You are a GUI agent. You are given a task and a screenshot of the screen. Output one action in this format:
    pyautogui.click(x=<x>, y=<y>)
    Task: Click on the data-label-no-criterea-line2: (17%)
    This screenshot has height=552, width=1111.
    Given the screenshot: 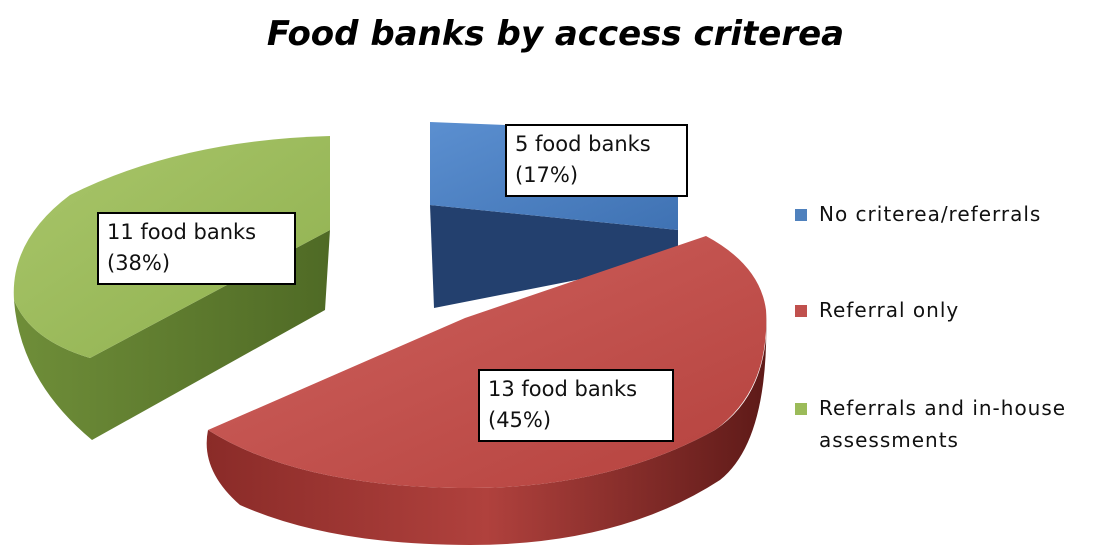 What is the action you would take?
    pyautogui.click(x=547, y=175)
    